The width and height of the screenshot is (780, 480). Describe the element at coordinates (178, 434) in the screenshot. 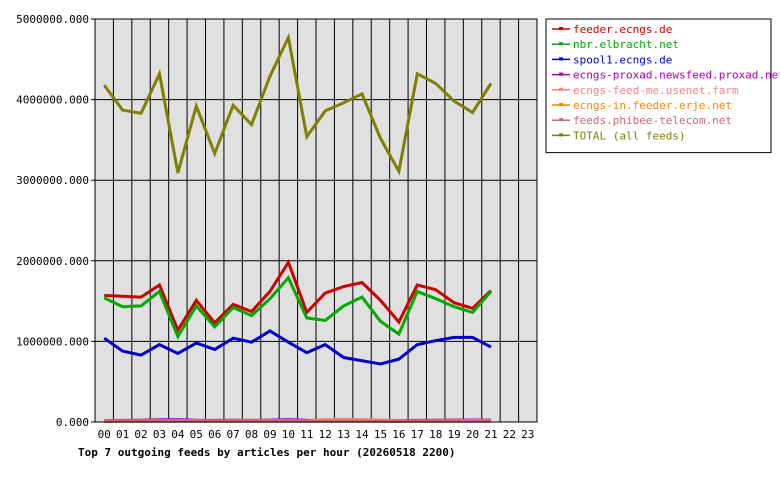

I see `x-tick-label: 04` at that location.